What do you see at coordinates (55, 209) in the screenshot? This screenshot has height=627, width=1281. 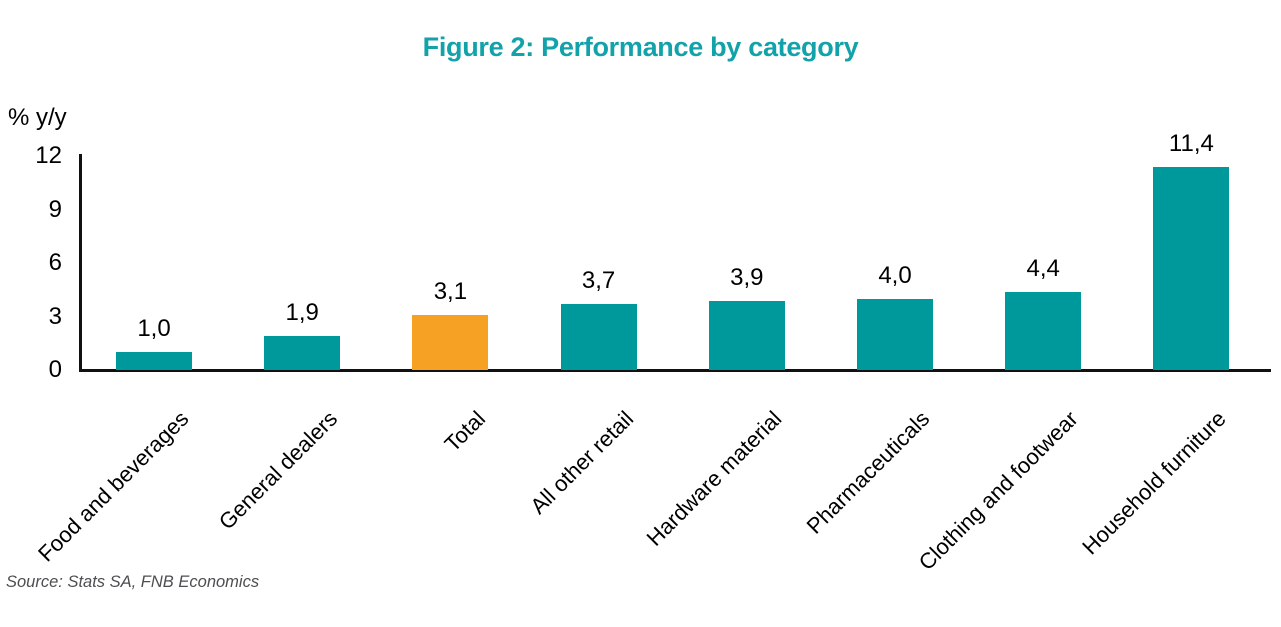 I see `y-axis-tick-label-9: 9` at bounding box center [55, 209].